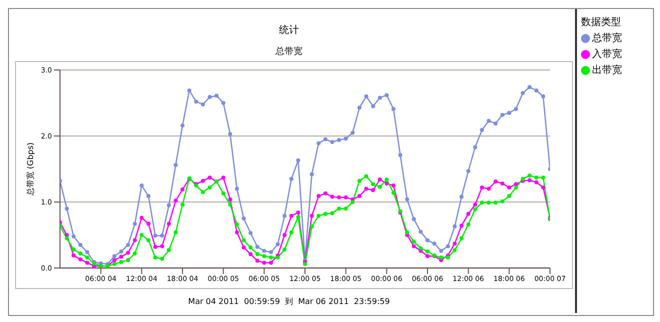  What do you see at coordinates (289, 30) in the screenshot?
I see `chart-title: 统计` at bounding box center [289, 30].